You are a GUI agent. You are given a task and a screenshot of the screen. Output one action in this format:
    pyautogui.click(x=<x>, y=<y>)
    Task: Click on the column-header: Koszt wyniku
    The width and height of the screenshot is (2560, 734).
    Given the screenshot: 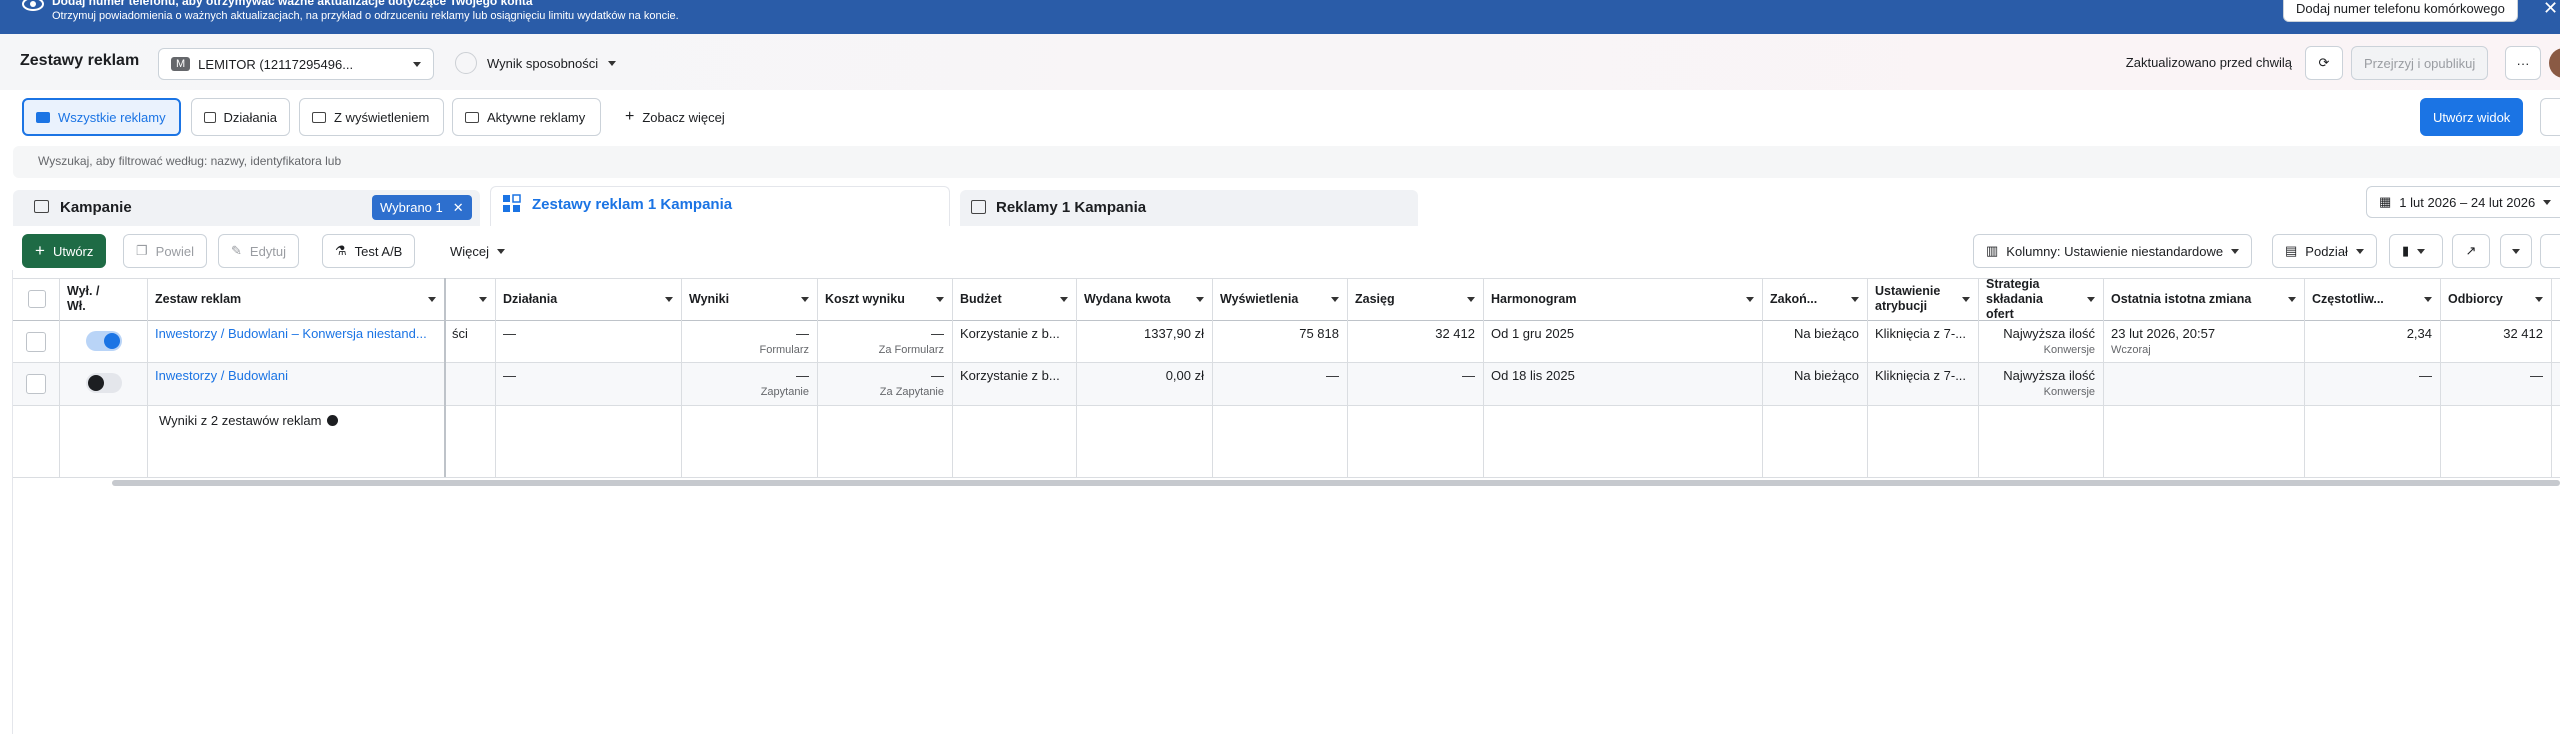 What is the action you would take?
    pyautogui.click(x=884, y=299)
    